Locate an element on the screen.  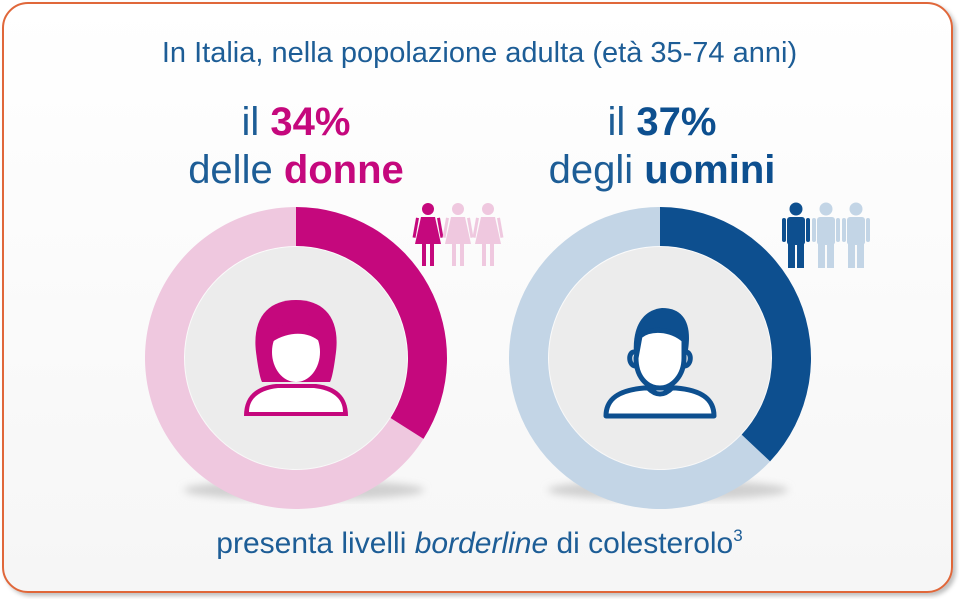
man-highlight-icon is located at coordinates (796, 235).